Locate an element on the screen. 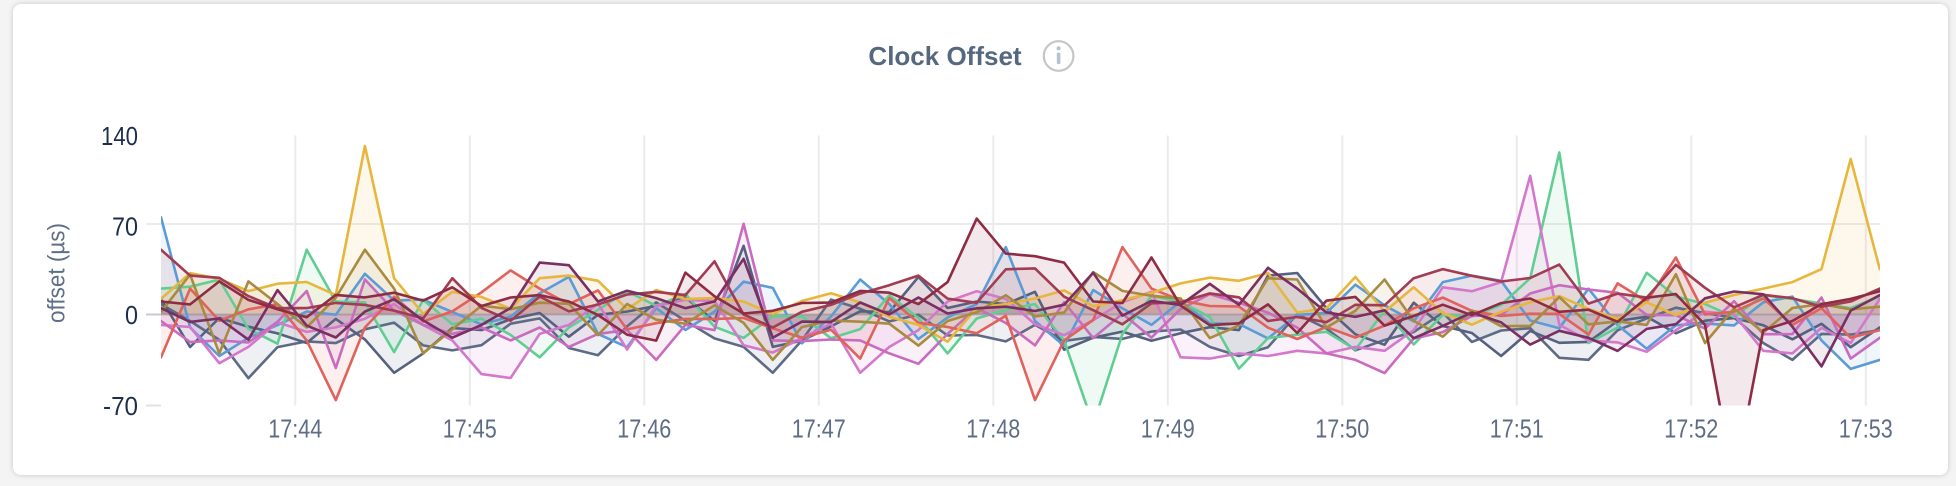 This screenshot has height=486, width=1956. svg-text: 17:53 is located at coordinates (1866, 429).